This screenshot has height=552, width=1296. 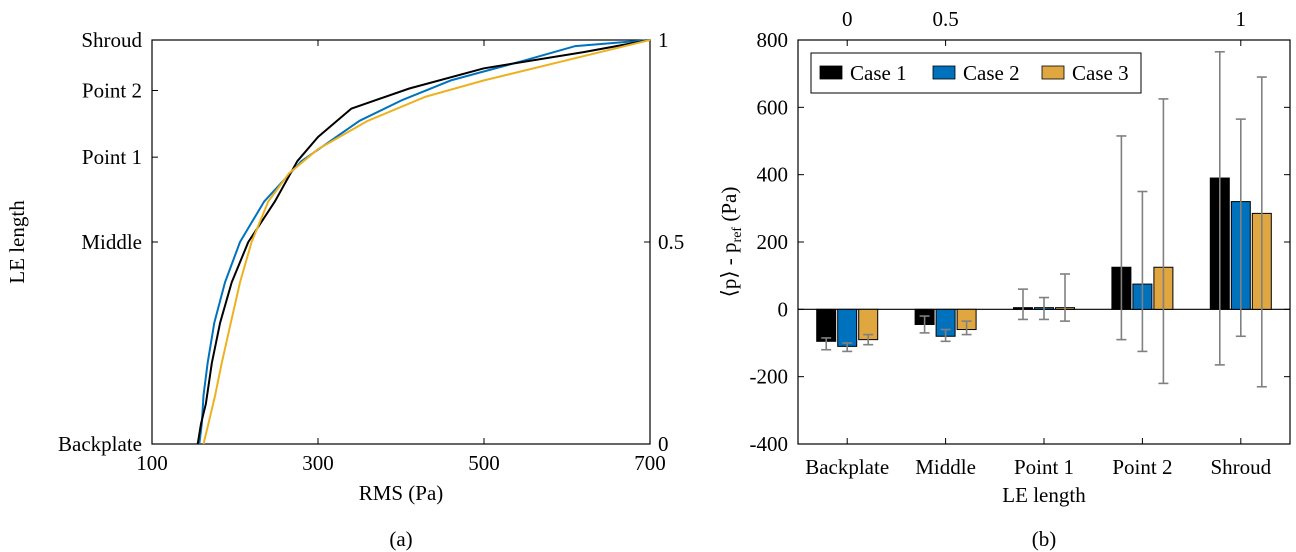 What do you see at coordinates (1044, 495) in the screenshot?
I see `x-axis-label: LE length` at bounding box center [1044, 495].